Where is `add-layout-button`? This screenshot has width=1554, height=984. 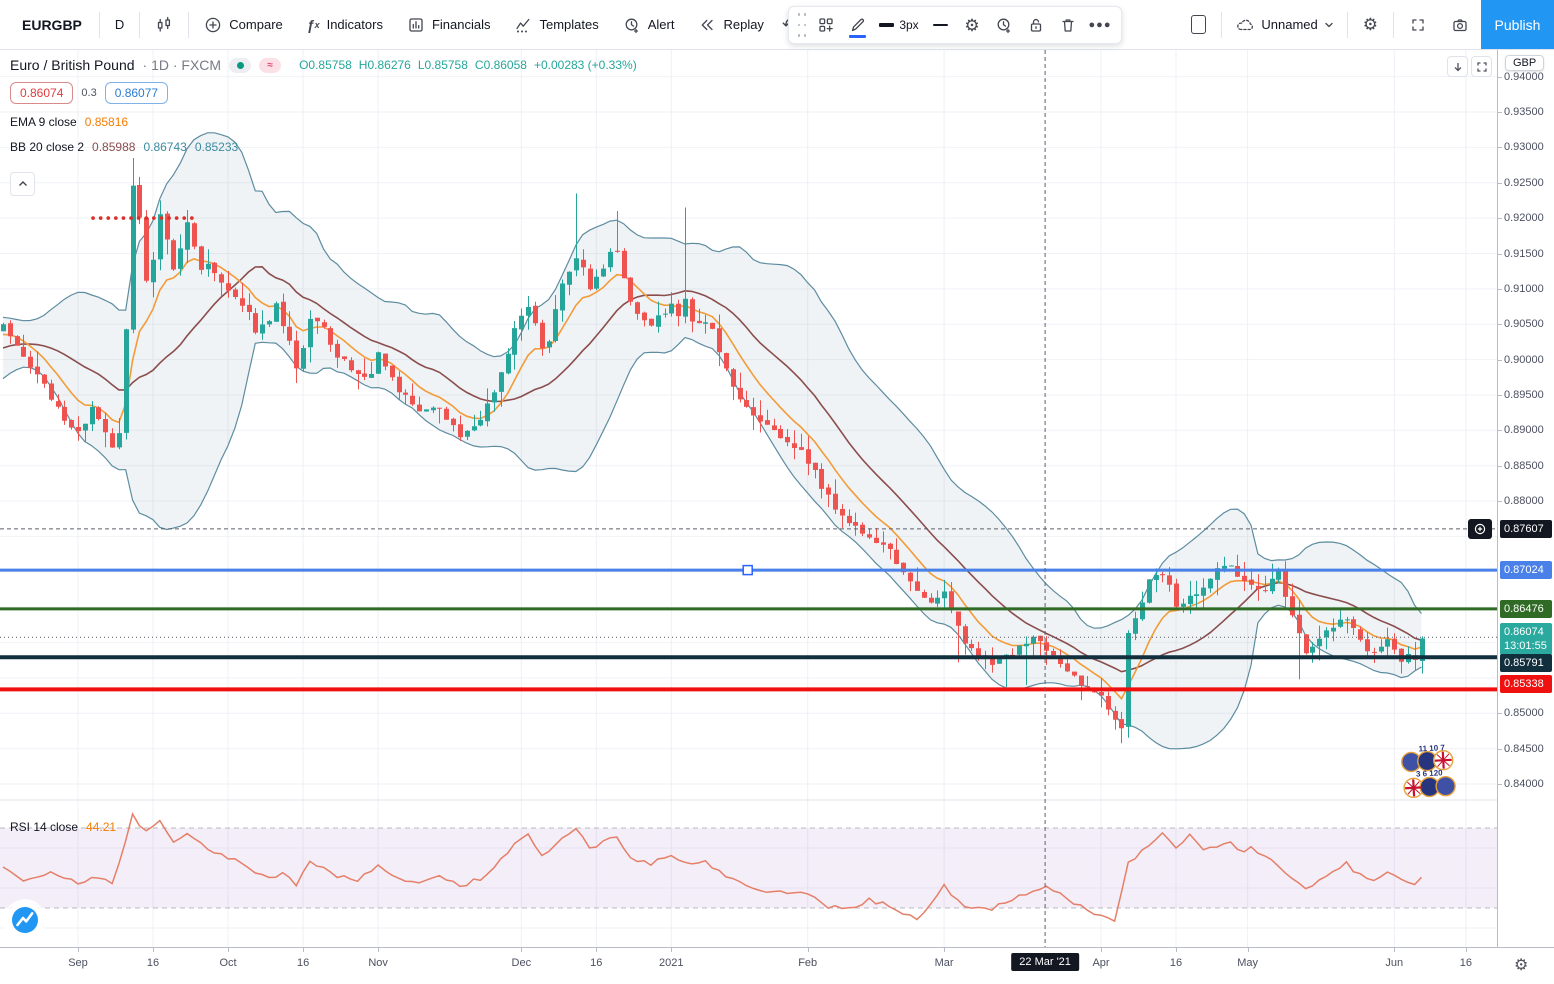
add-layout-button is located at coordinates (826, 25).